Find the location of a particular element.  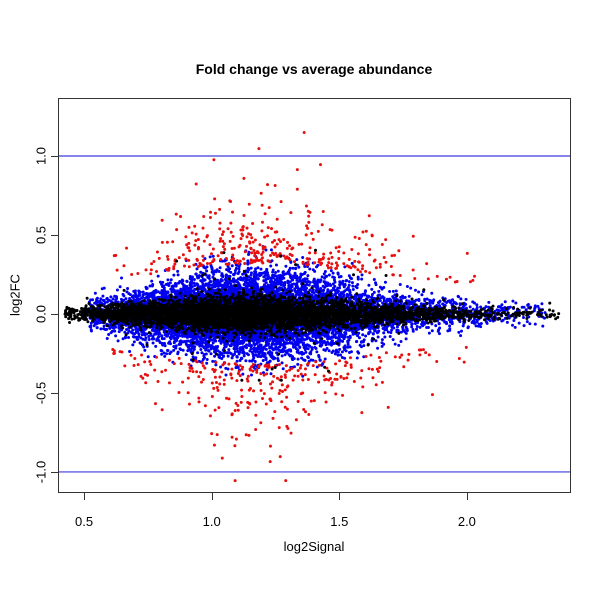

y-tick-label: -0.5 is located at coordinates (41, 393).